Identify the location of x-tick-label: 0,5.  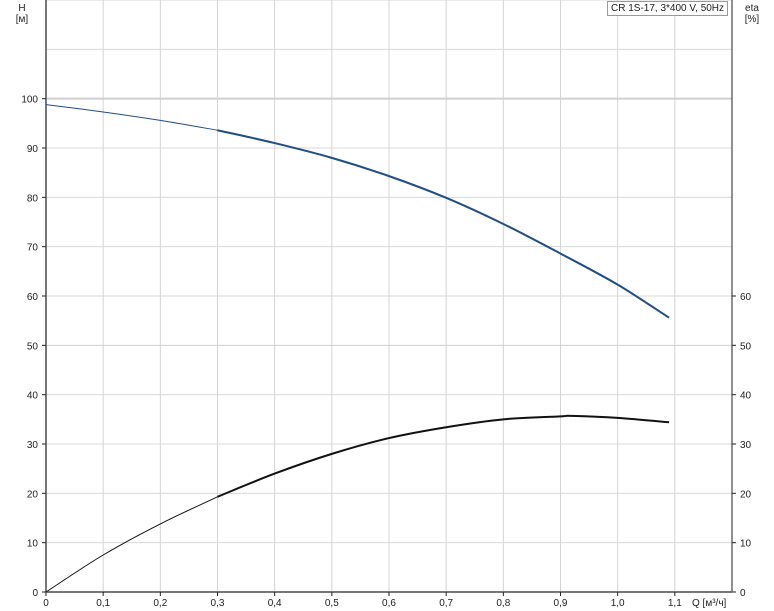
(332, 603).